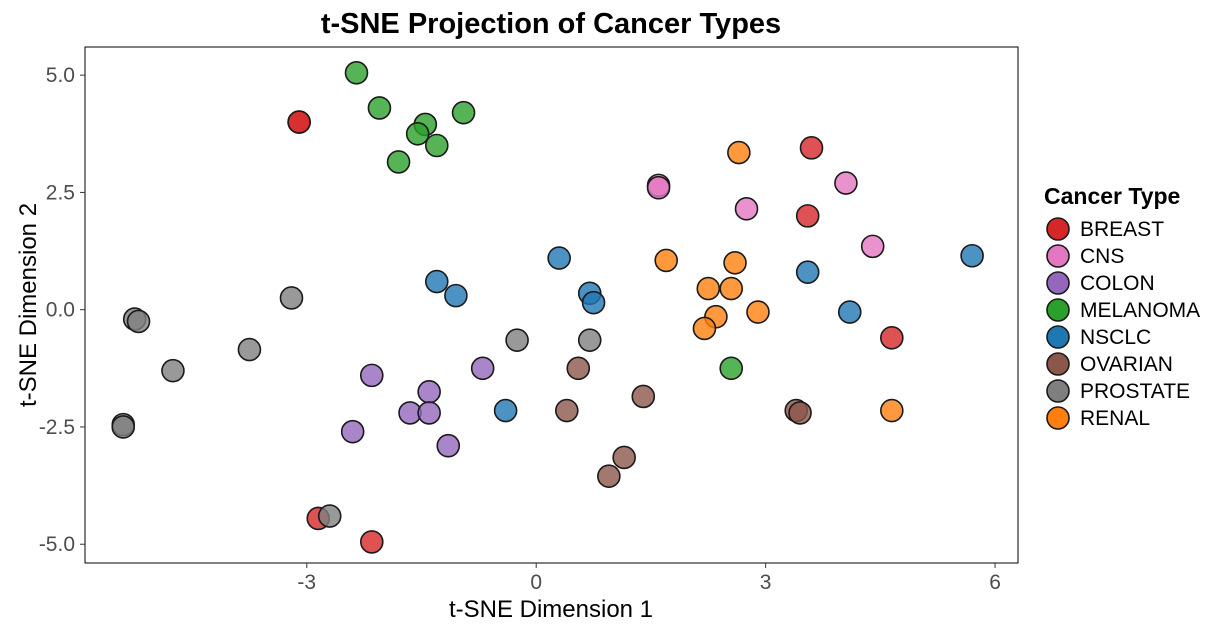 This screenshot has width=1219, height=631. Describe the element at coordinates (1117, 283) in the screenshot. I see `legend-label: COLON` at that location.